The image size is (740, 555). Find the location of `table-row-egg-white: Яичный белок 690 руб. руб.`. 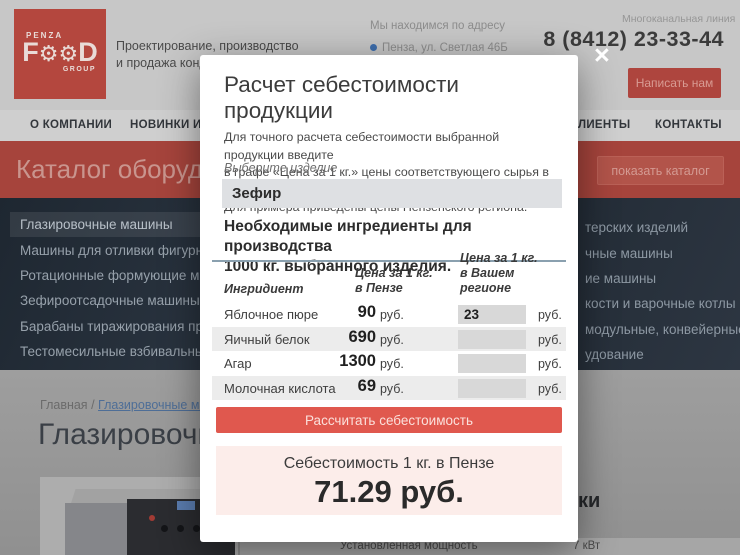

table-row-egg-white: Яичный белок 690 руб. руб. is located at coordinates (389, 338).